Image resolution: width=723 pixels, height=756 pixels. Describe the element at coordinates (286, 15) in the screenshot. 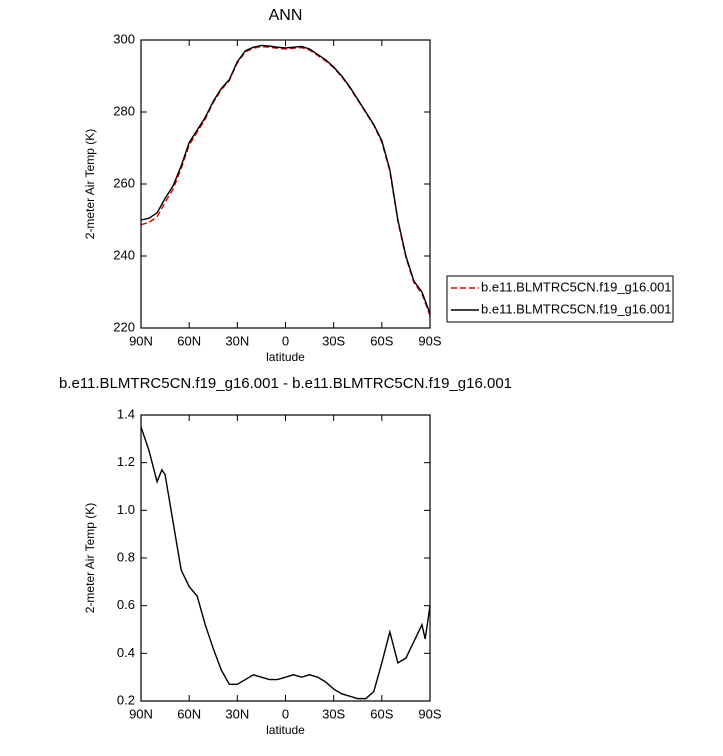

I see `chart-title: ANN` at that location.